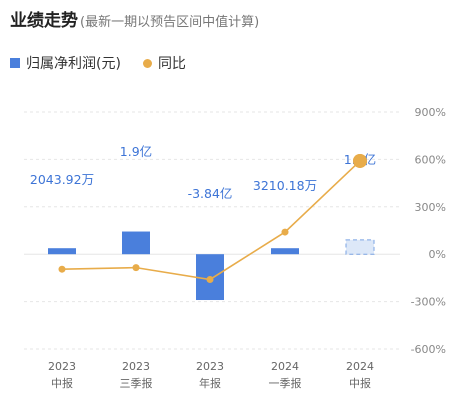 Image resolution: width=456 pixels, height=404 pixels. What do you see at coordinates (210, 193) in the screenshot?
I see `bar-value-label: -3.84亿` at bounding box center [210, 193].